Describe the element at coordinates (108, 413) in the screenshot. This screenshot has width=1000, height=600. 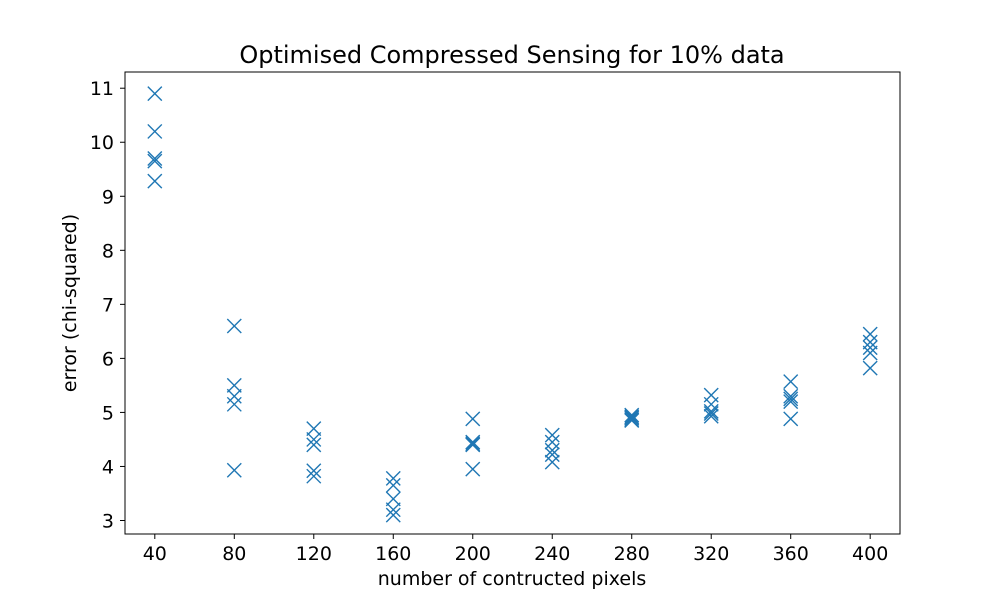
I see `y-tick-label: 5` at that location.